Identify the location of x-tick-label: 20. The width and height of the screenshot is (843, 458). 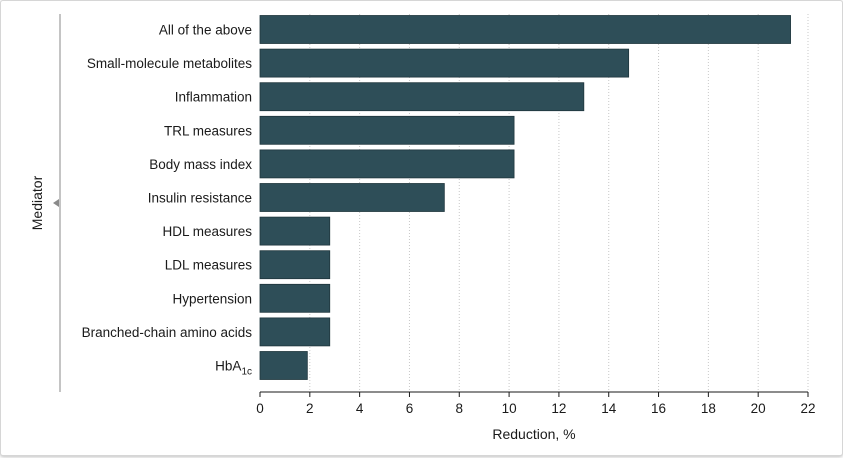
(758, 408).